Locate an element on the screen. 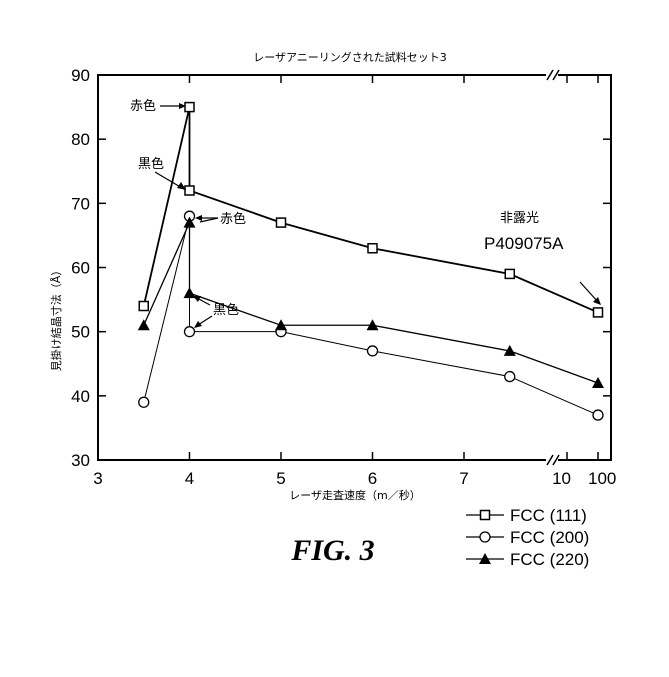 The image size is (669, 677). y-axis-label: 見掛け結晶寸法（Å） is located at coordinates (56, 318).